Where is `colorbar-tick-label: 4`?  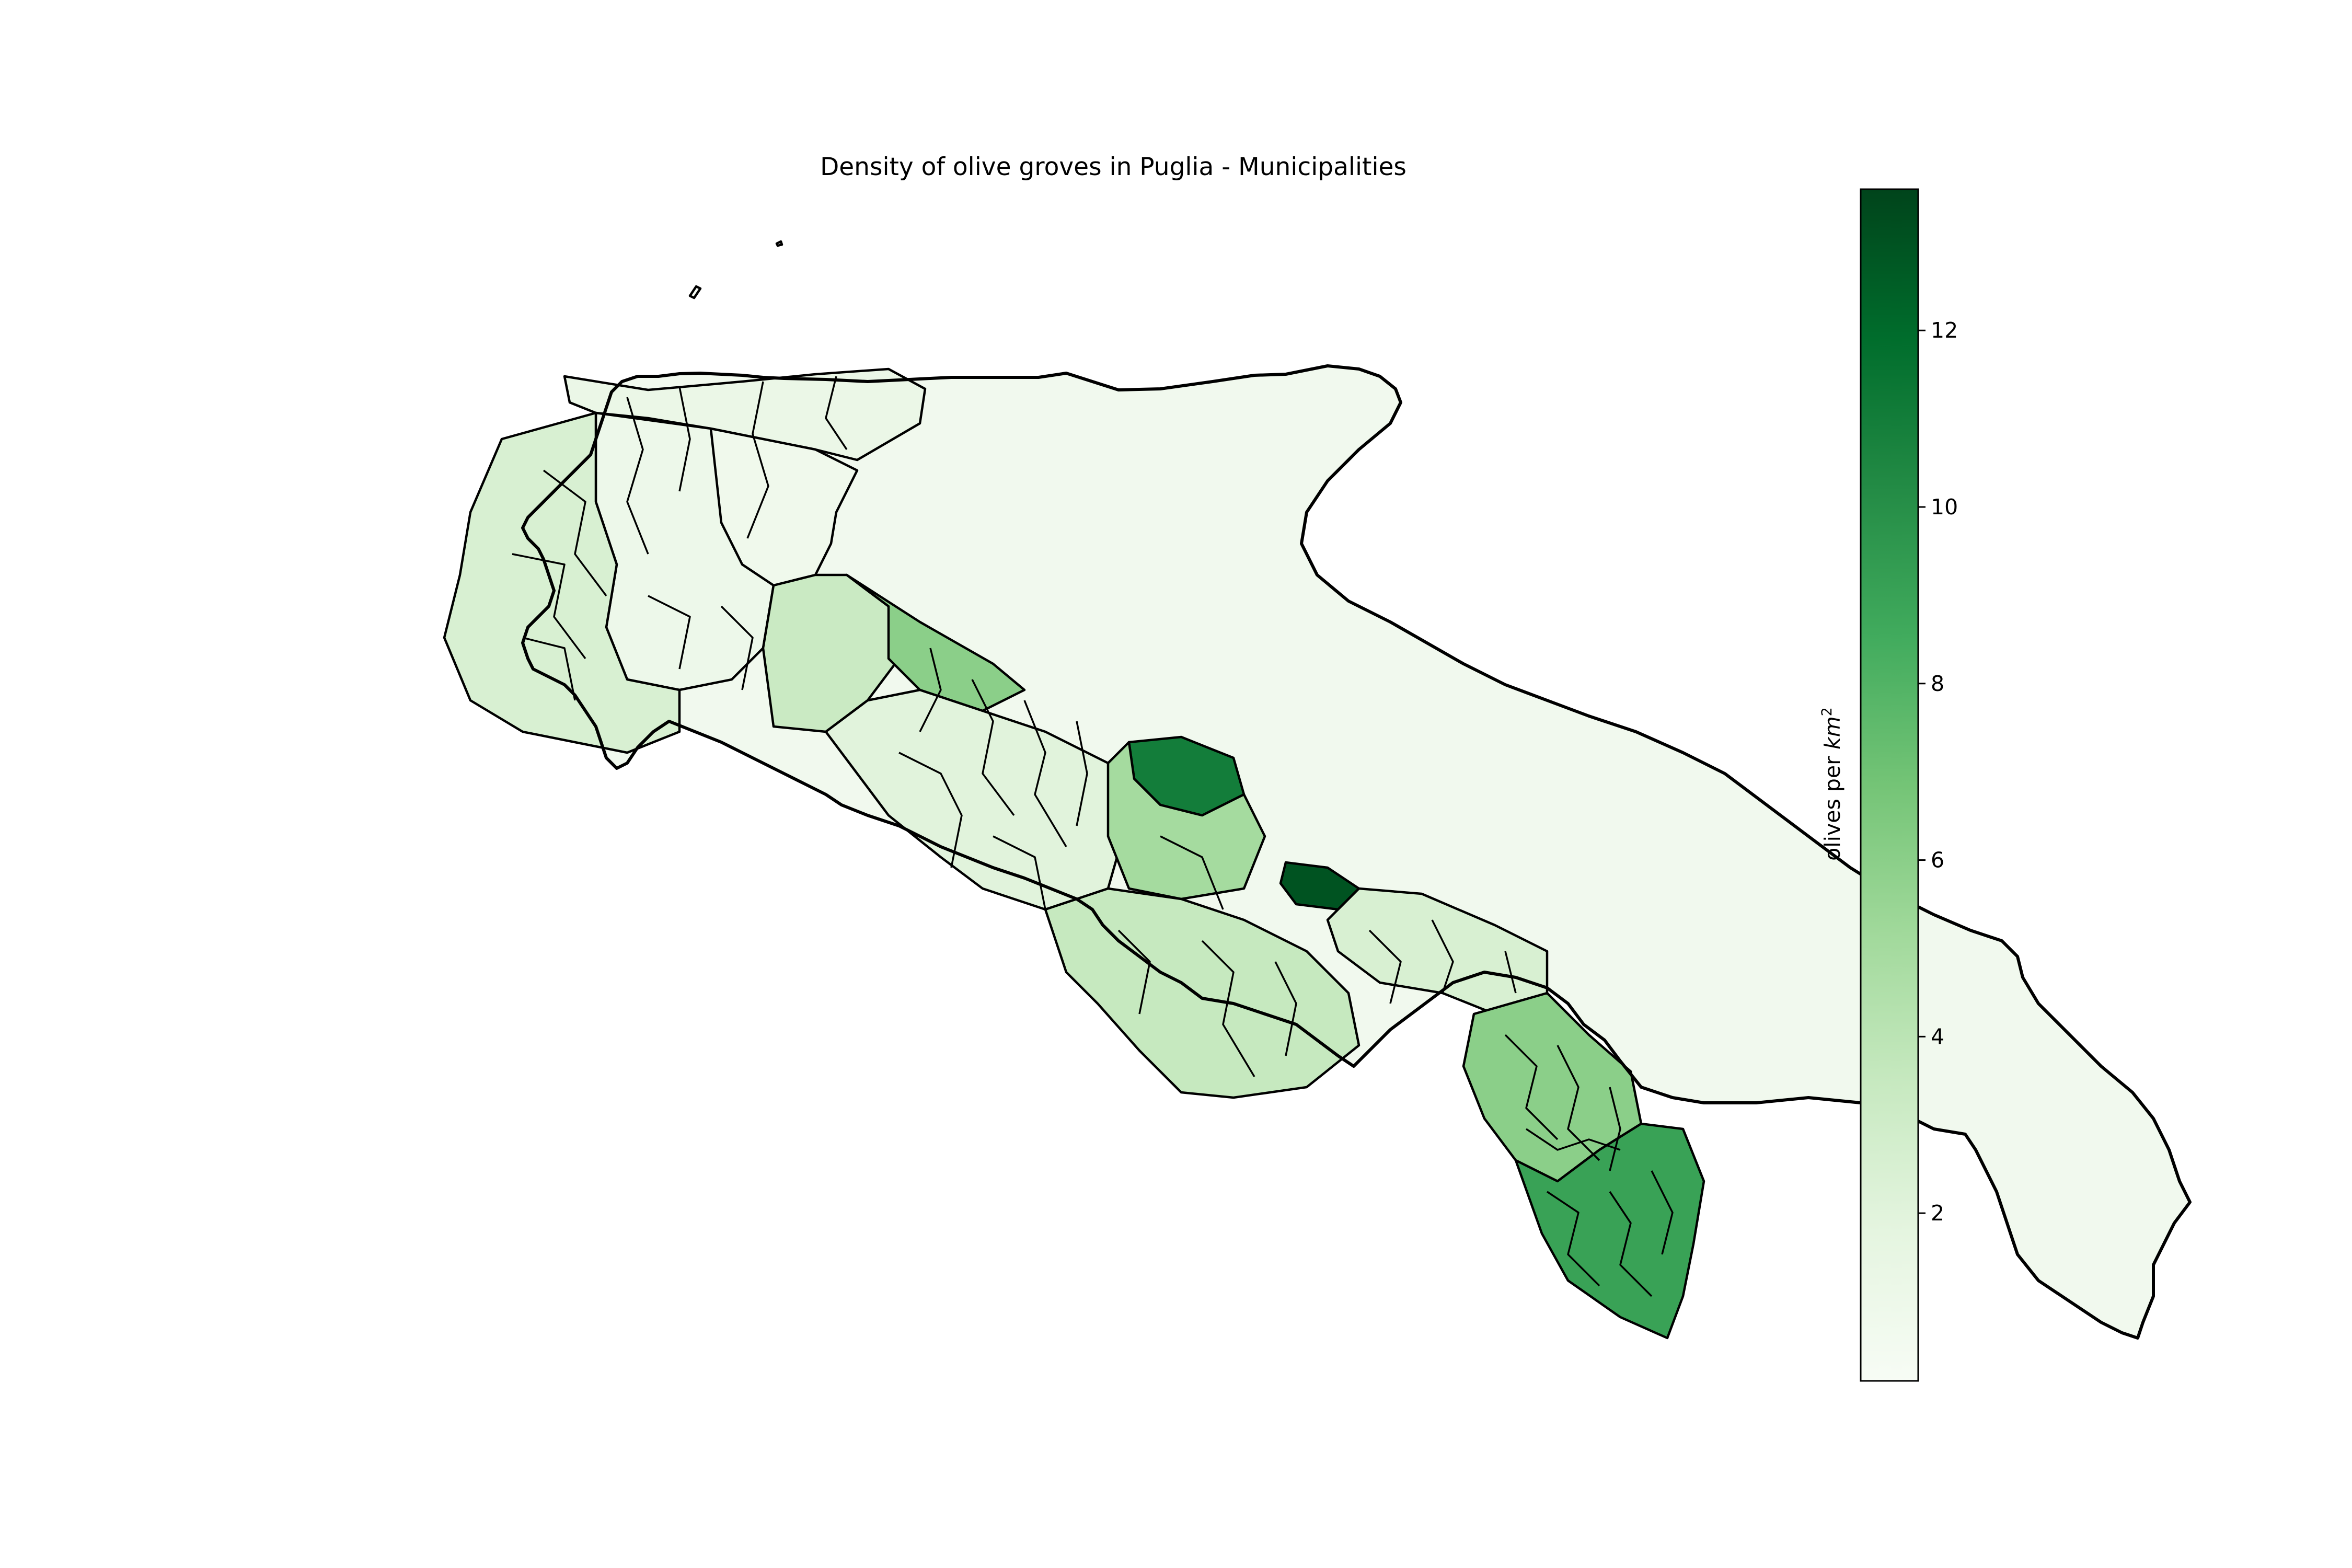
colorbar-tick-label: 4 is located at coordinates (1937, 1036).